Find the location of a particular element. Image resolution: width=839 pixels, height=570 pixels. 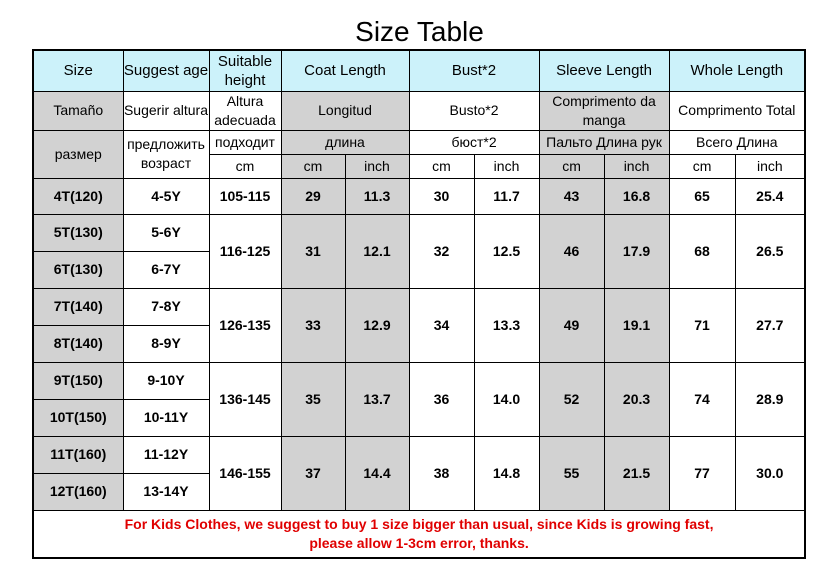

coat-cm-cell: 33 is located at coordinates (313, 325).